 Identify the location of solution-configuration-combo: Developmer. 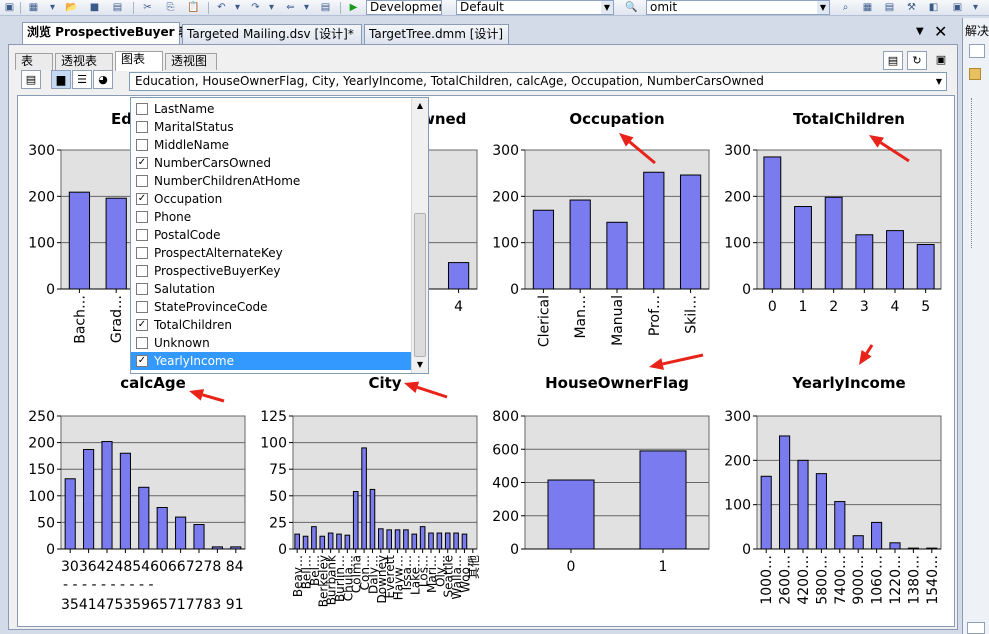
(404, 7).